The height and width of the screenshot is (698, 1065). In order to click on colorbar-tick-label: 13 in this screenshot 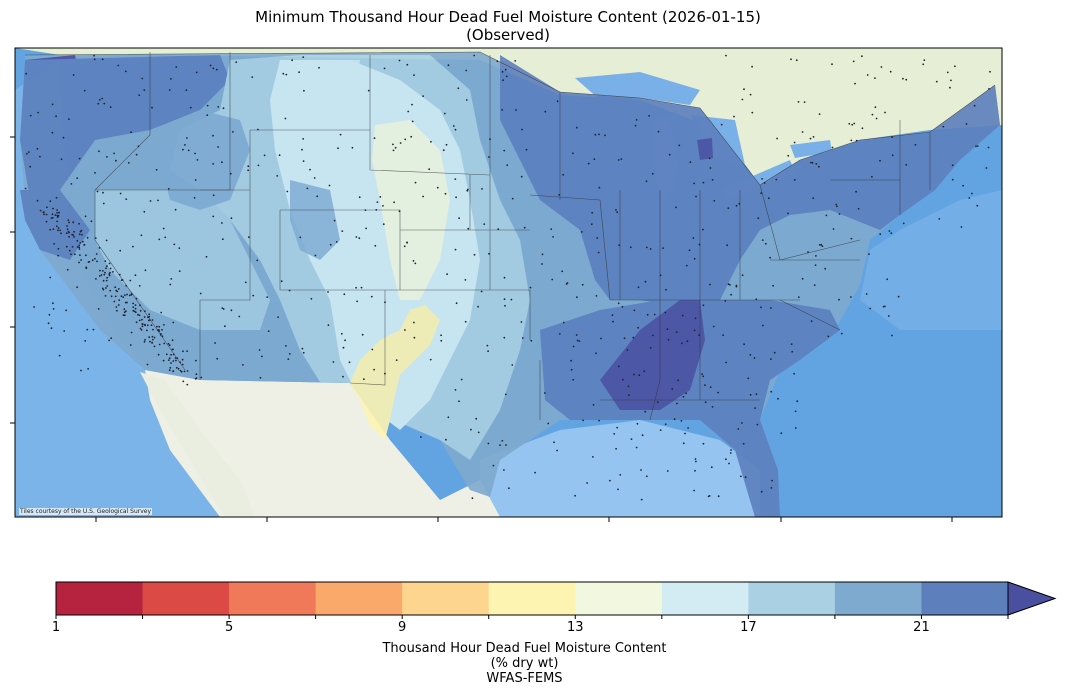, I will do `click(575, 627)`.